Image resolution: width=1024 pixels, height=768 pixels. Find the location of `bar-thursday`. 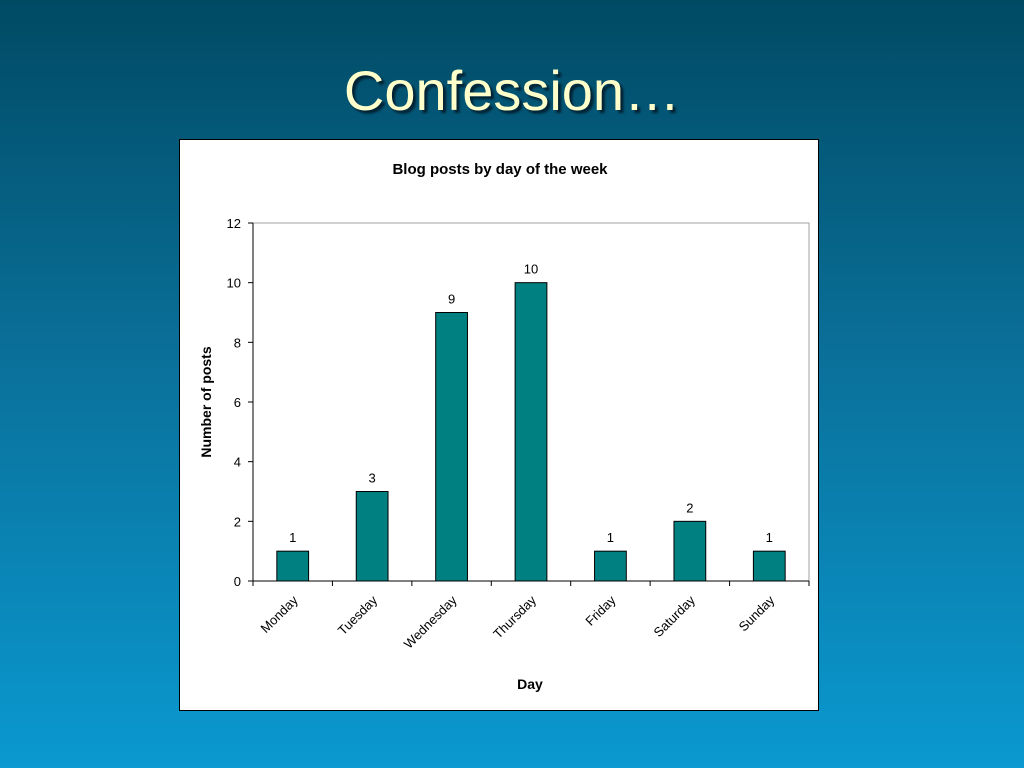

bar-thursday is located at coordinates (531, 432).